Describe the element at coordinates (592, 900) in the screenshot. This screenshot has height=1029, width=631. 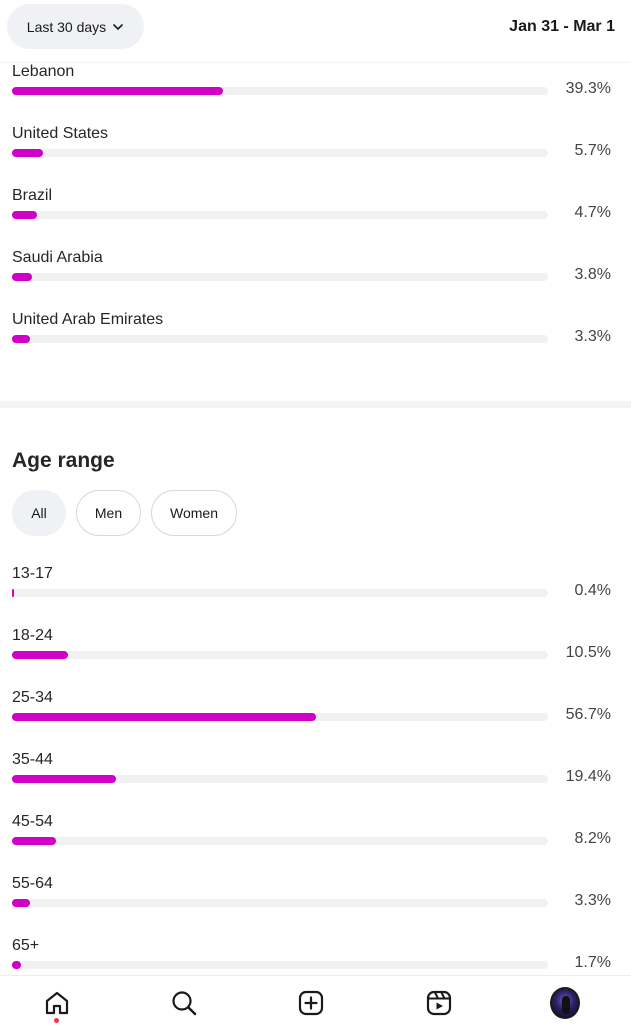
I see `age-percent: 3.3%` at that location.